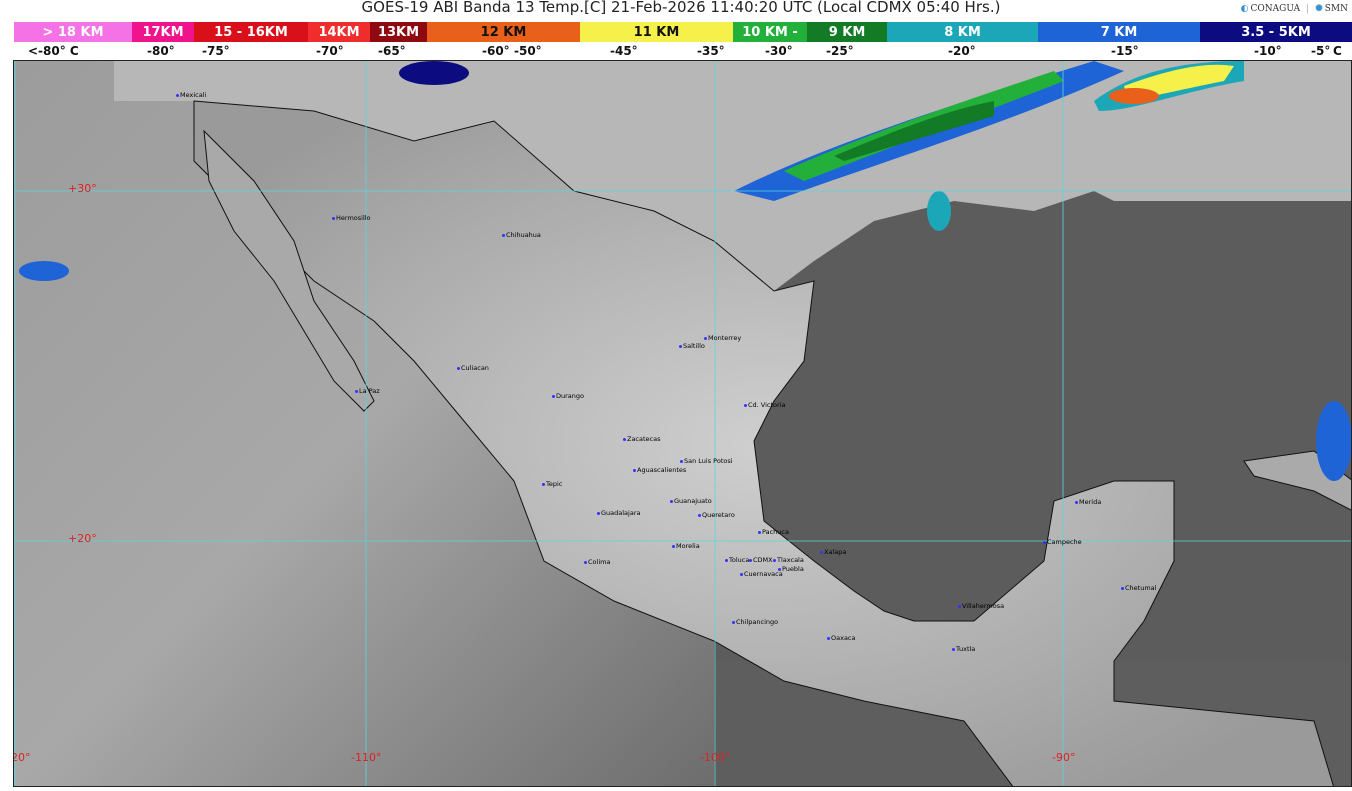 The height and width of the screenshot is (791, 1352). Describe the element at coordinates (216, 51) in the screenshot. I see `temperature-label: -75°` at that location.